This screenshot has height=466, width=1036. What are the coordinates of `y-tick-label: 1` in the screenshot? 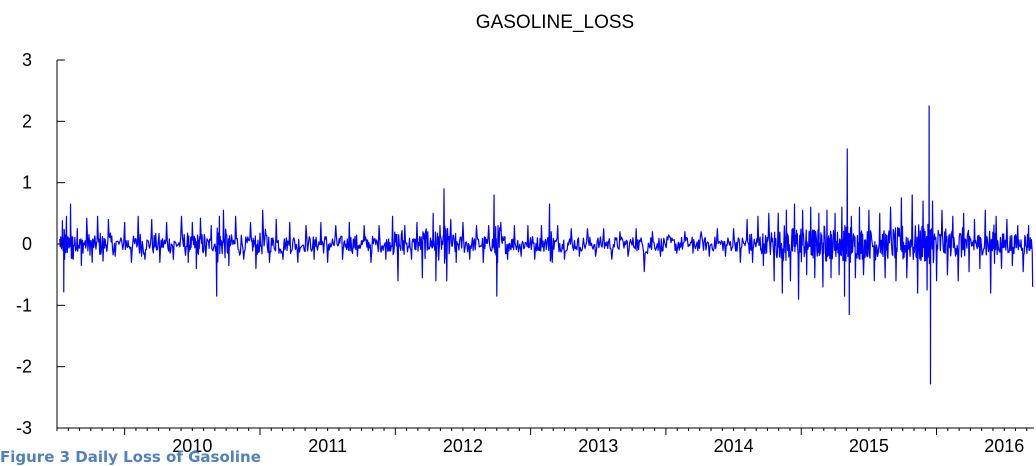 It's located at (27, 183).